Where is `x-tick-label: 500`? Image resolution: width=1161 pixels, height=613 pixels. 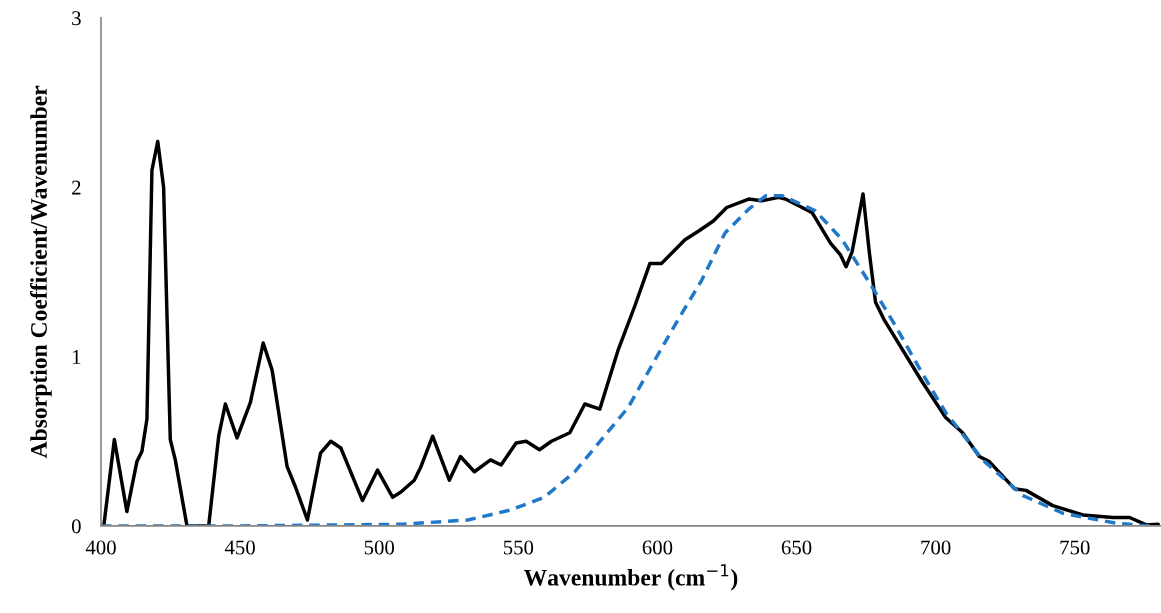 x-tick-label: 500 is located at coordinates (379, 547).